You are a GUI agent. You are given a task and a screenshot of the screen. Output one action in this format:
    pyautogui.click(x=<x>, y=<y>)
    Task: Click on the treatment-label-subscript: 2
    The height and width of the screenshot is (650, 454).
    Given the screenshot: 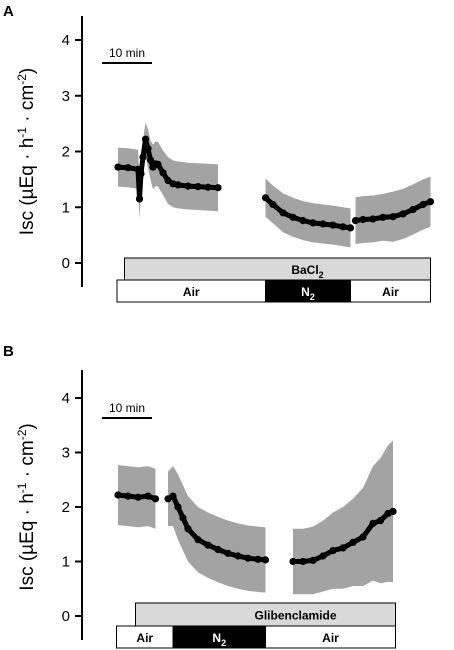 What is the action you would take?
    pyautogui.click(x=321, y=275)
    